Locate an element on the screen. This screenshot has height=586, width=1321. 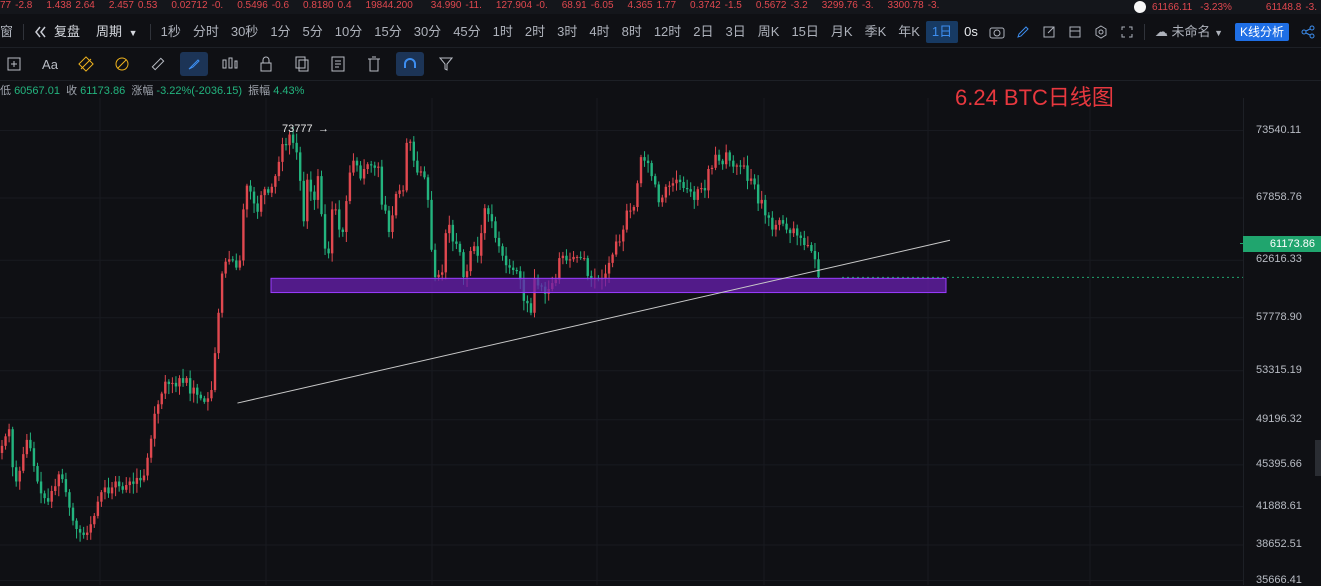
ticker-item: 0.5672 -3.2 is located at coordinates (782, 6).